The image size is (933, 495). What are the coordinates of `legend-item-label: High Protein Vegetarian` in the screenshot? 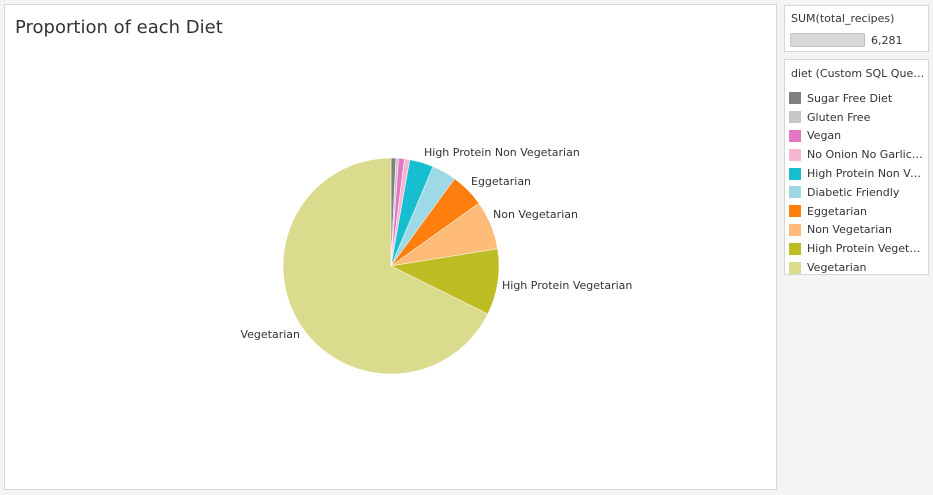 It's located at (865, 249).